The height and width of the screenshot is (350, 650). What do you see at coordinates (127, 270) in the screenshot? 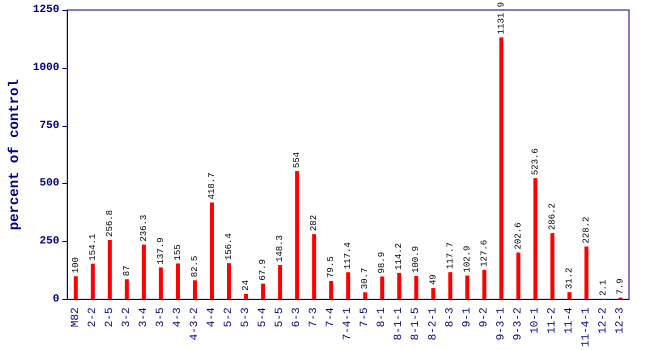
I see `data-label: 87` at bounding box center [127, 270].